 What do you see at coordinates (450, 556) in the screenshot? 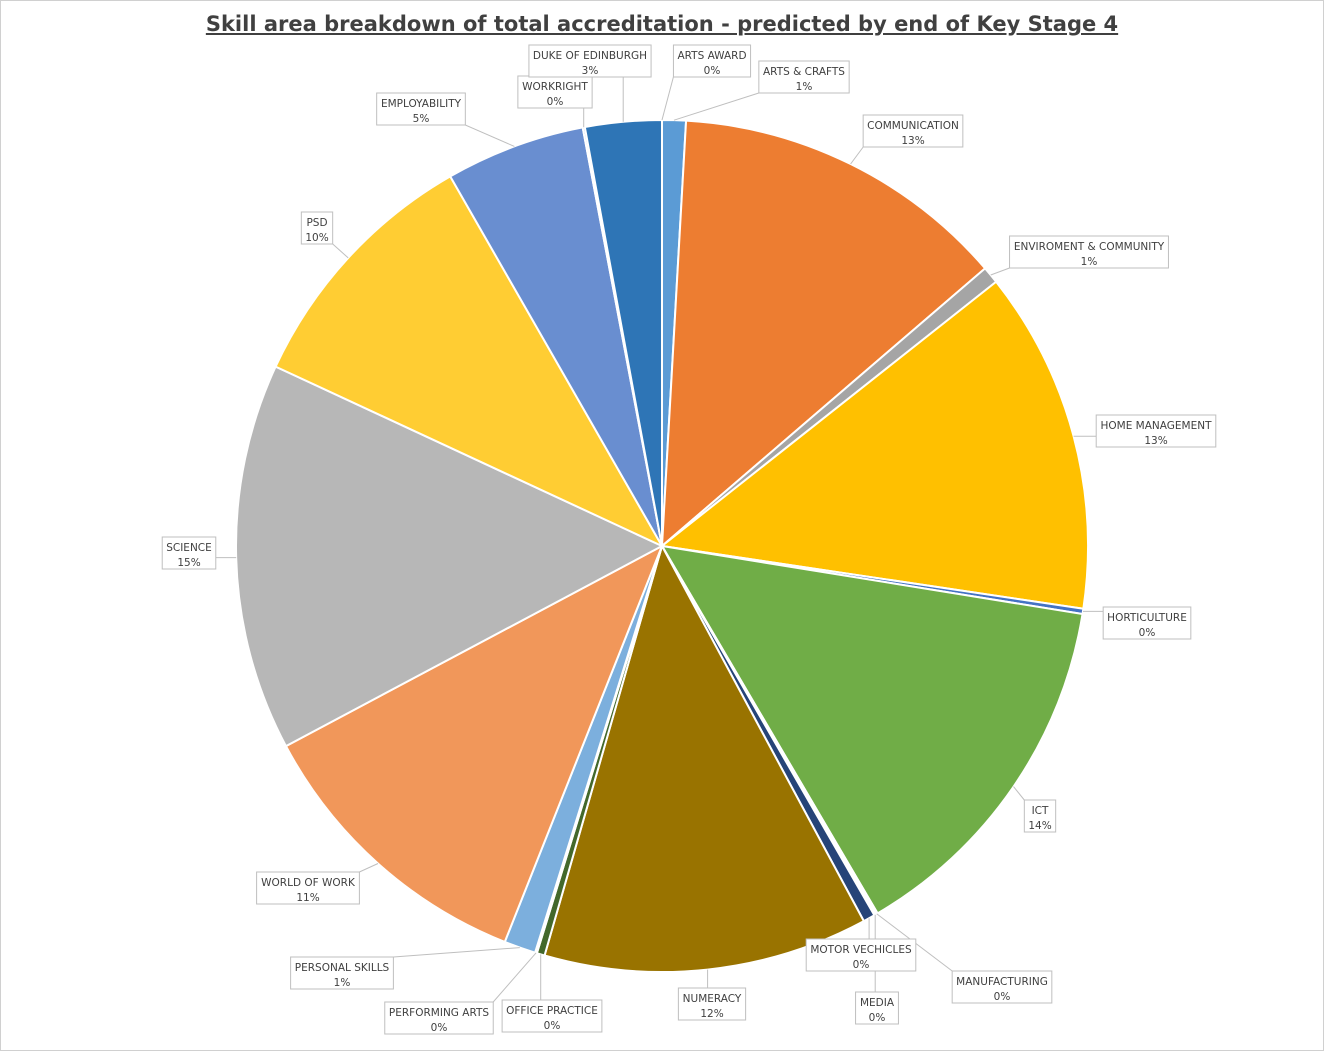
I see `slice-science` at bounding box center [450, 556].